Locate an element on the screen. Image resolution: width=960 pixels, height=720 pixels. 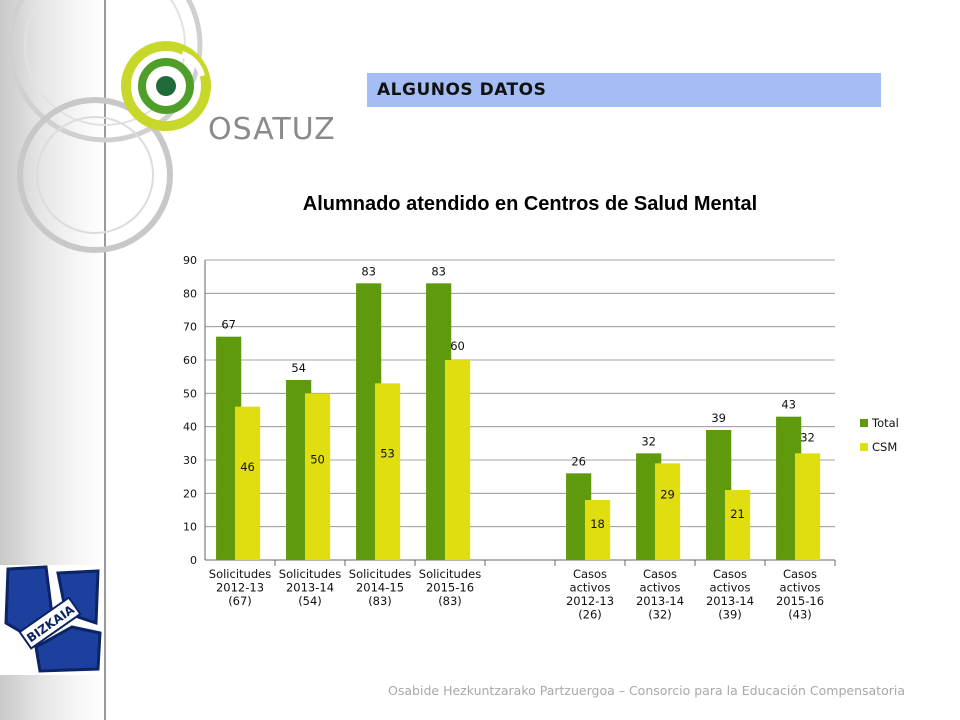
y-tick-label: 50 is located at coordinates (190, 393).